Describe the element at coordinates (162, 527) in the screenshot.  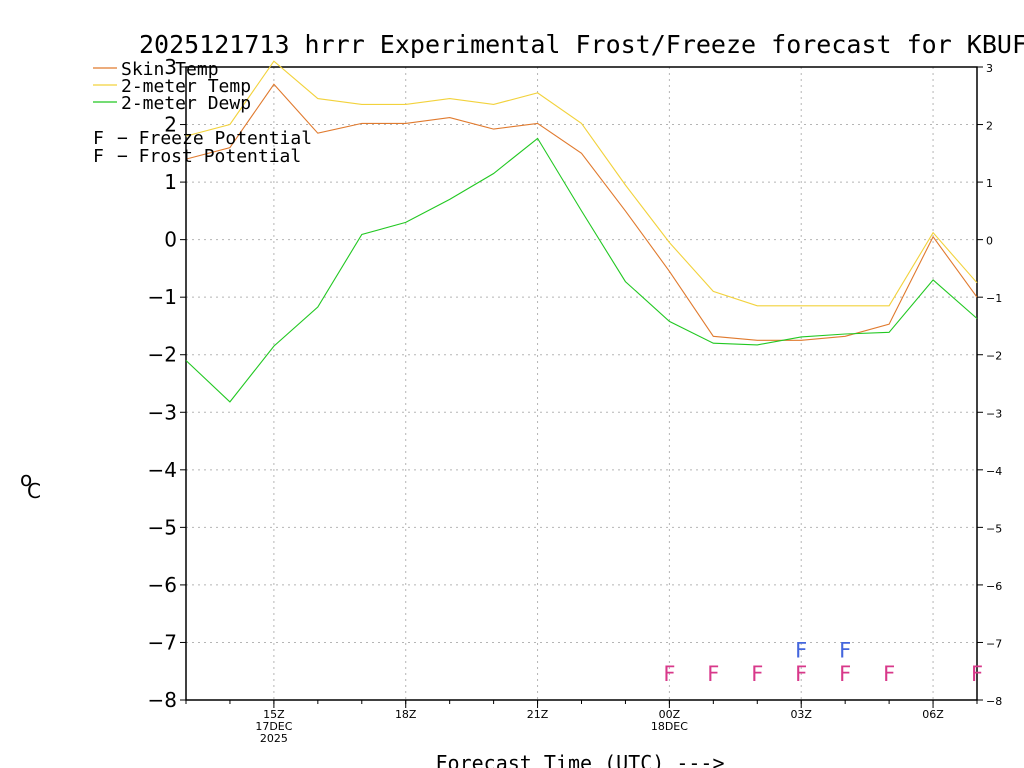
I see `y-tick-label-left: −5` at that location.